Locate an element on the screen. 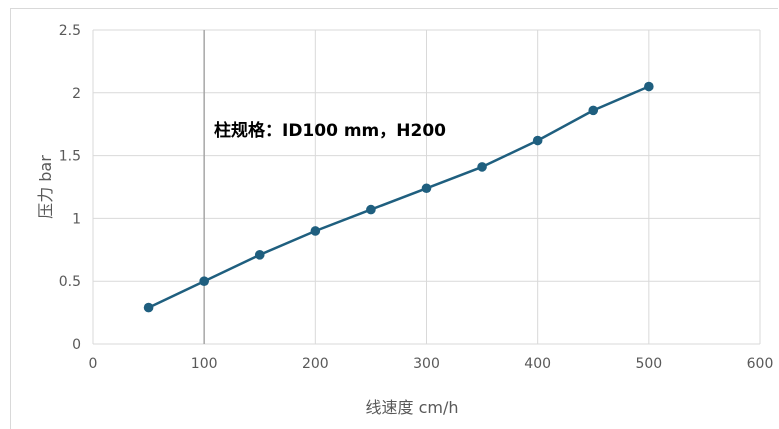 Image resolution: width=779 pixels, height=429 pixels. x-tick-label: 200 is located at coordinates (315, 364).